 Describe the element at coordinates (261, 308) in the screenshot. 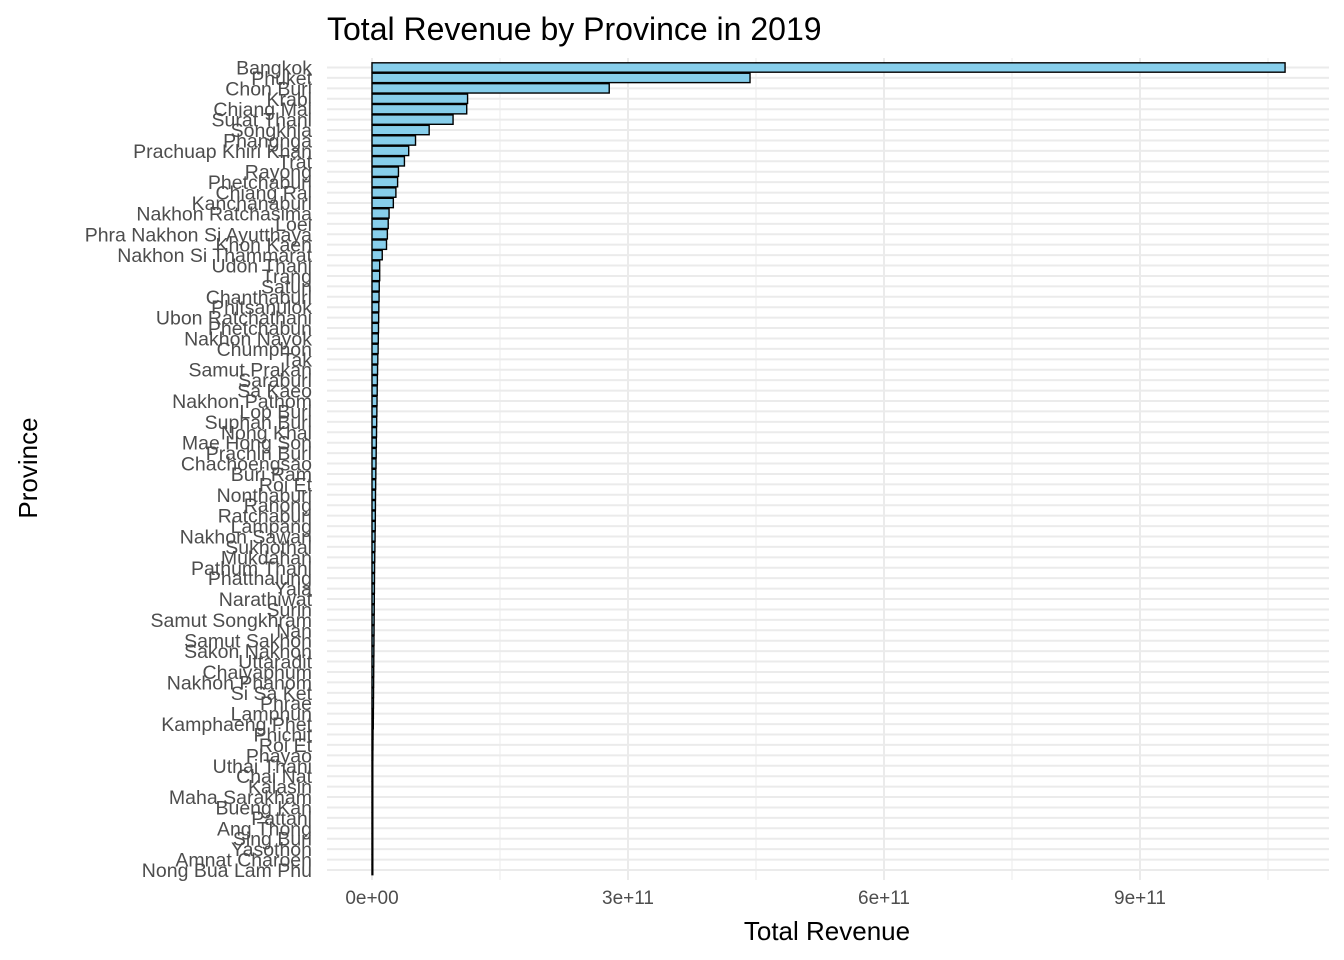

I see `category-label: Phitsanulok` at that location.